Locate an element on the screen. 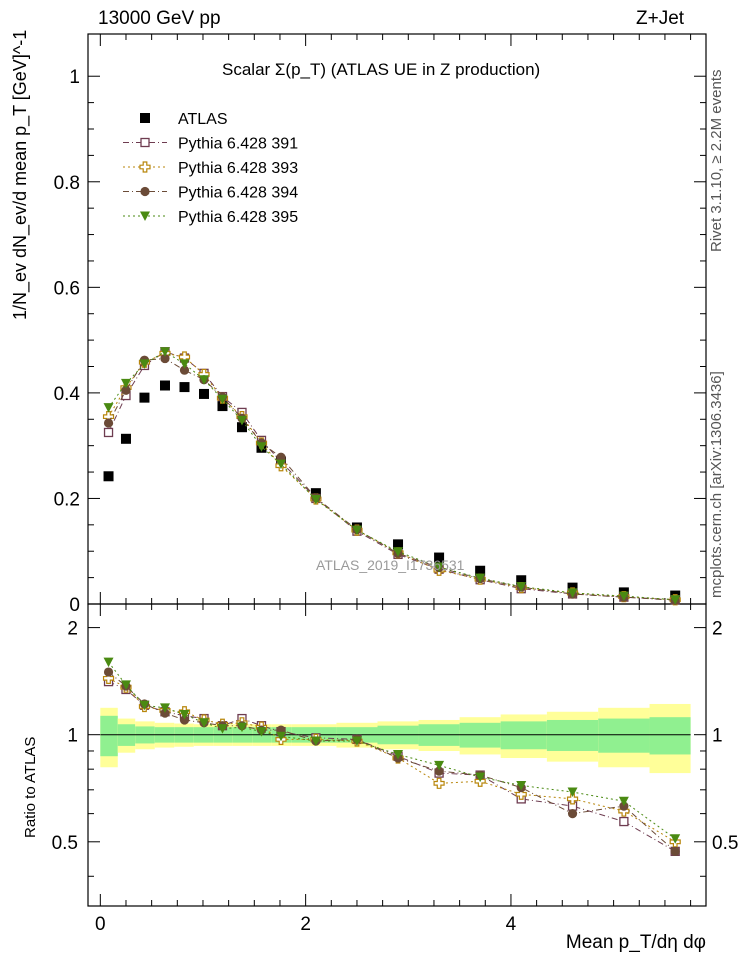  ratio-y-tick-label-right: 1 is located at coordinates (717, 736).